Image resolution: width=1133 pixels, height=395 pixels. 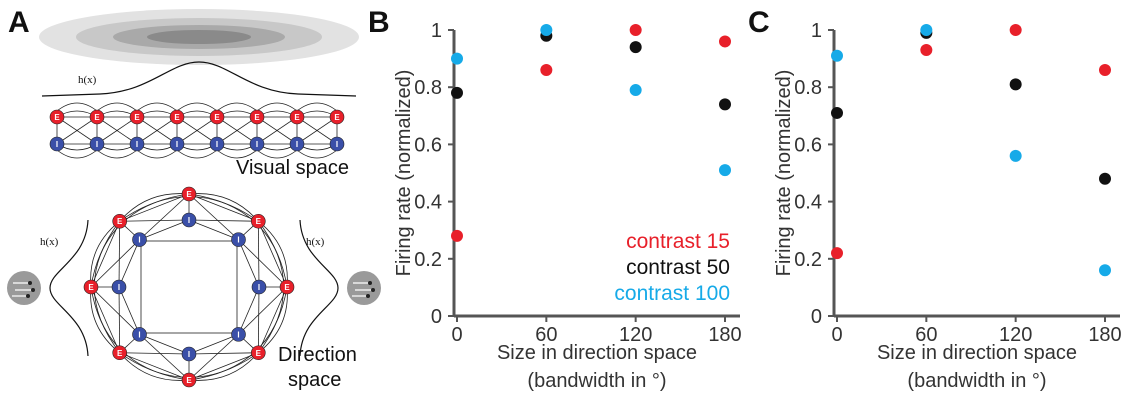 I want to click on hx-label-top: h(x), so click(x=87, y=80).